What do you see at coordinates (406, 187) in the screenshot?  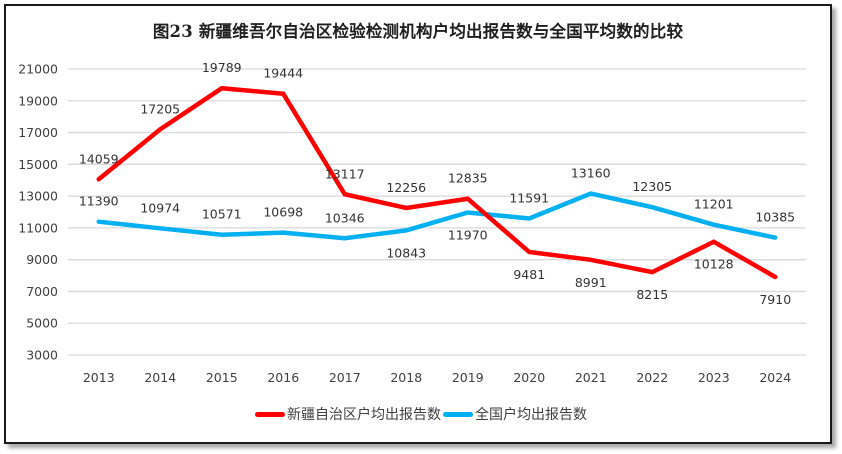 I see `data-label: 12256` at bounding box center [406, 187].